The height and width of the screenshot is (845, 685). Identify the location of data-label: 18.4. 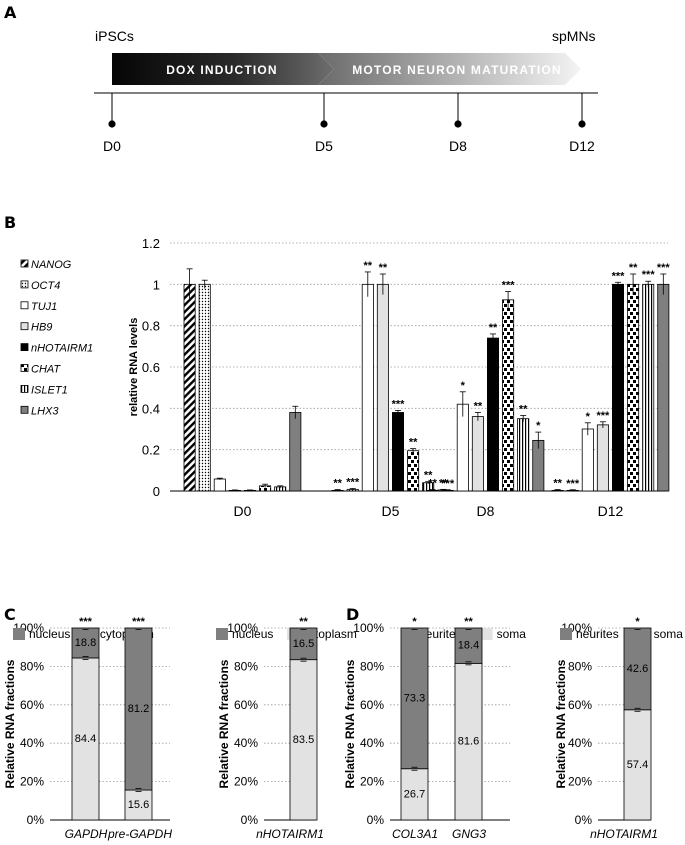
(468, 646).